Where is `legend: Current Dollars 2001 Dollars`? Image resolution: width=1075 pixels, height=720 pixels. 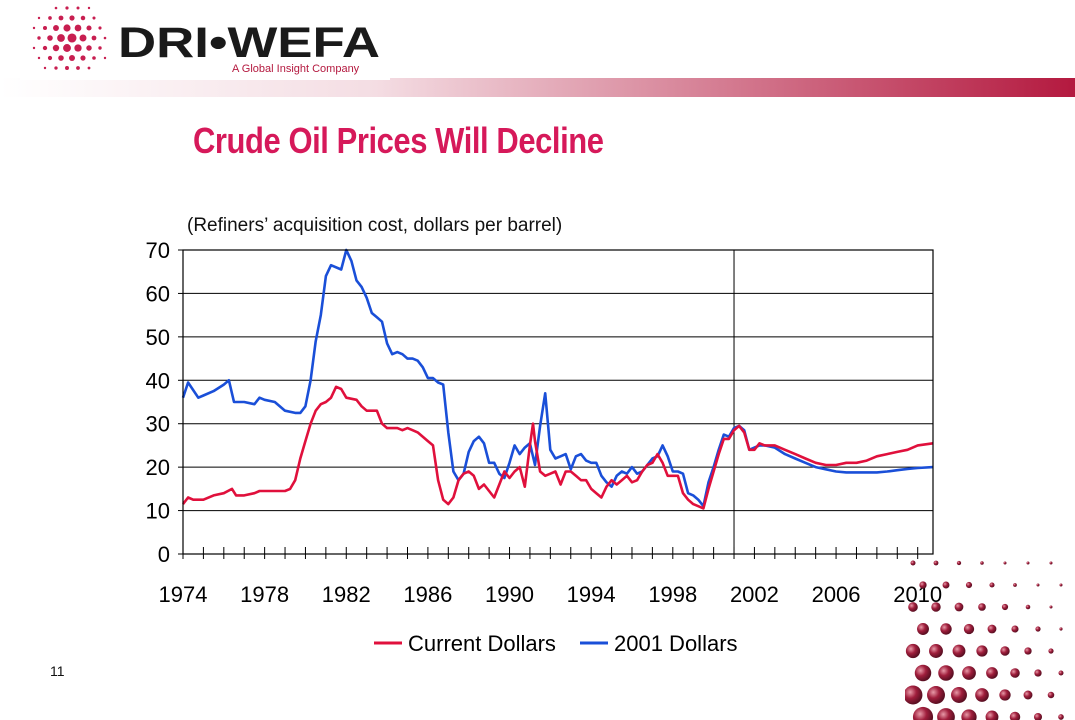 legend: Current Dollars 2001 Dollars is located at coordinates (556, 643).